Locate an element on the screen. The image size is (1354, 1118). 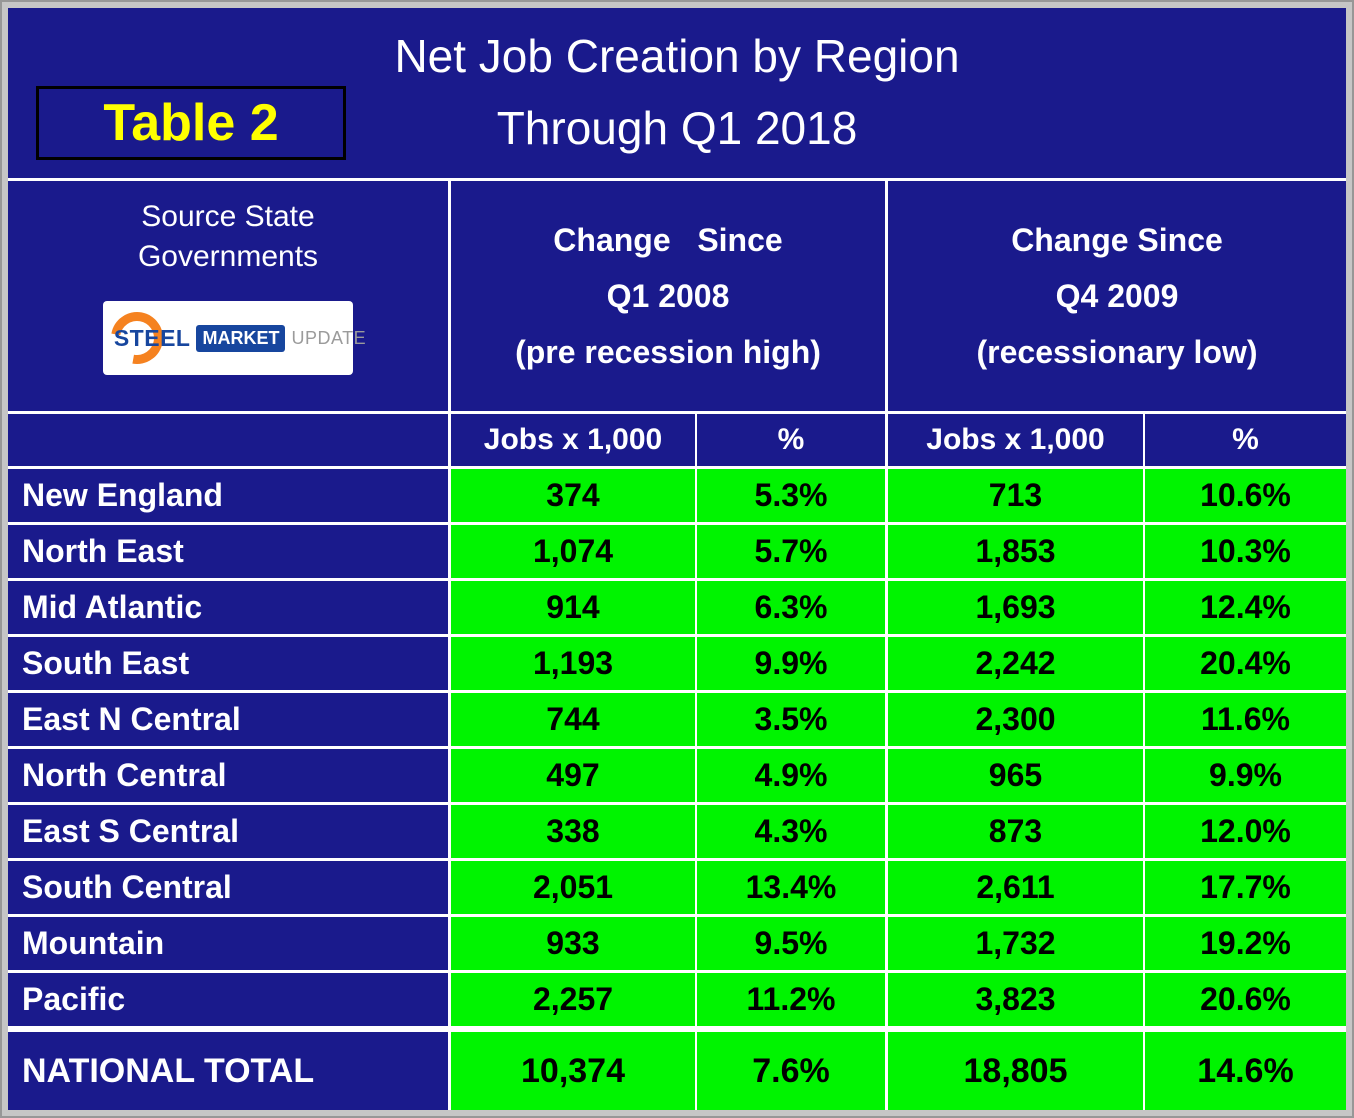
jobs2-cell: 2,242 is located at coordinates (1016, 663).